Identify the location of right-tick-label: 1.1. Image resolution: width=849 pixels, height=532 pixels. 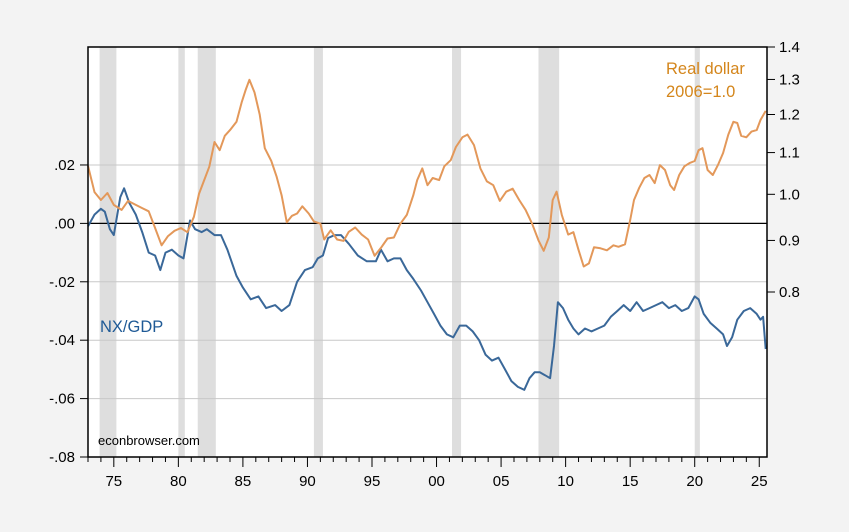
(789, 153).